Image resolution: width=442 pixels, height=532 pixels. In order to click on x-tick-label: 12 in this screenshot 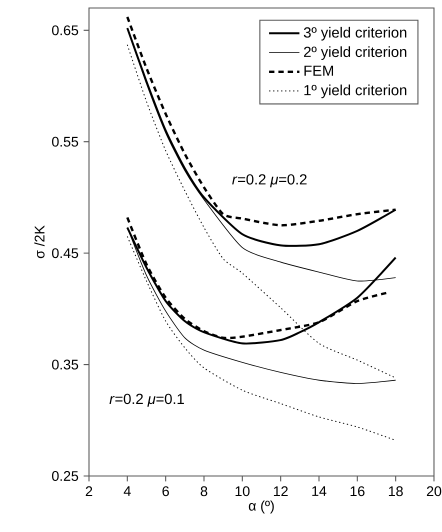, I will do `click(281, 491)`.